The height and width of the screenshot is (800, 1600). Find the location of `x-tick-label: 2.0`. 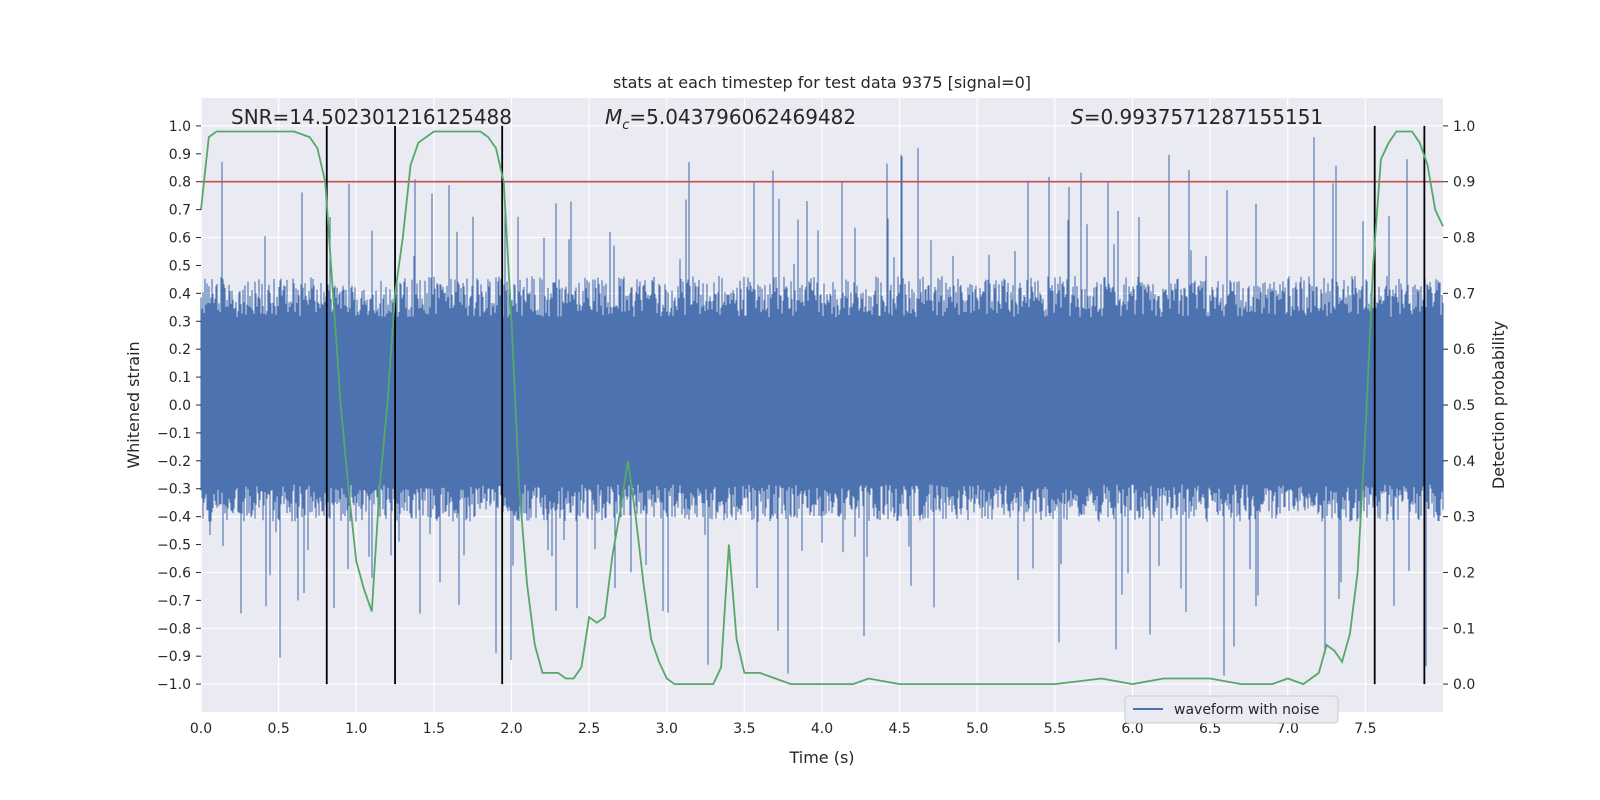

x-tick-label: 2.0 is located at coordinates (511, 729).